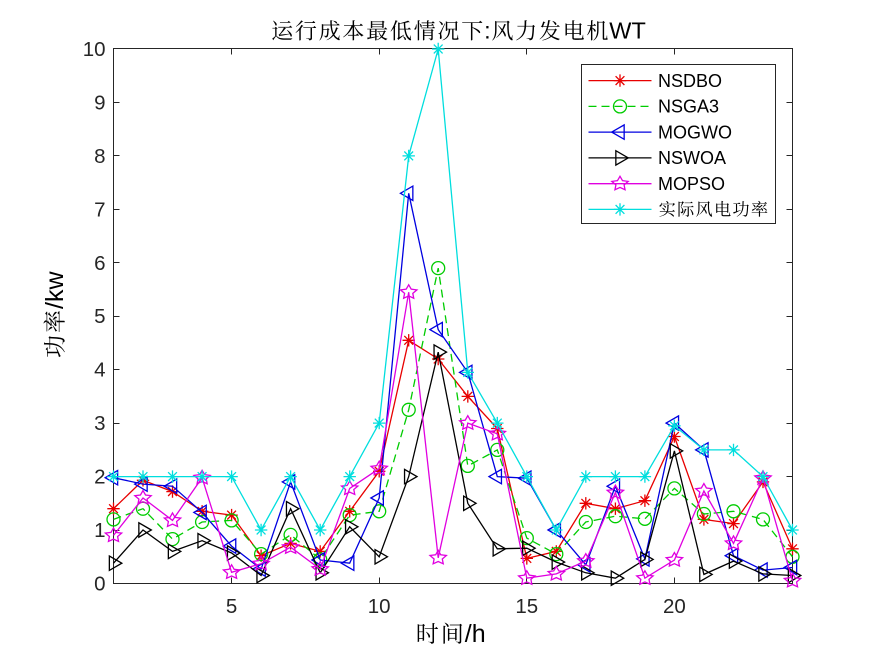 The width and height of the screenshot is (875, 656). Describe the element at coordinates (99, 209) in the screenshot. I see `svg-text: 7` at that location.